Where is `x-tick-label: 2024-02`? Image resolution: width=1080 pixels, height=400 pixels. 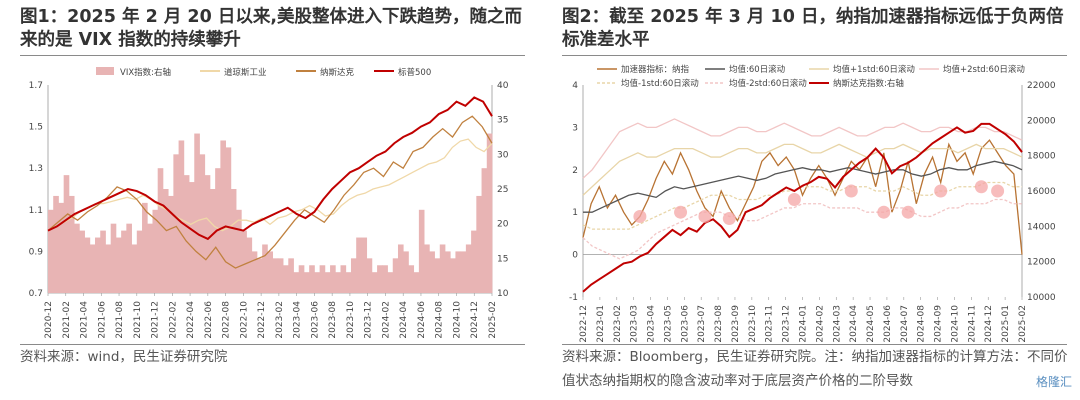 x-tick-label: 2024-02 is located at coordinates (386, 320).